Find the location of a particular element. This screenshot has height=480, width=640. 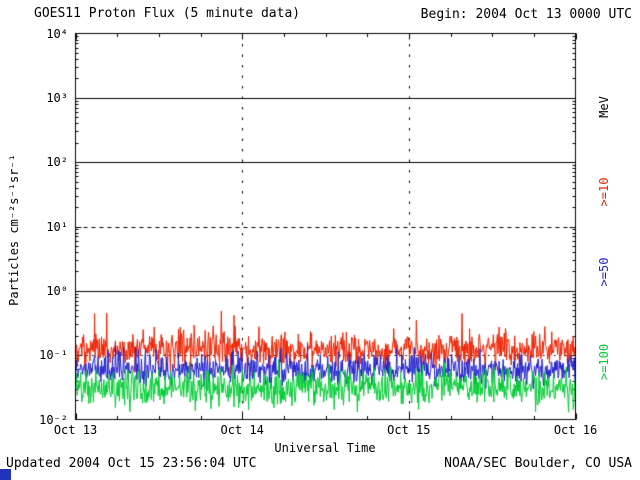

corner-marker is located at coordinates (5, 474).